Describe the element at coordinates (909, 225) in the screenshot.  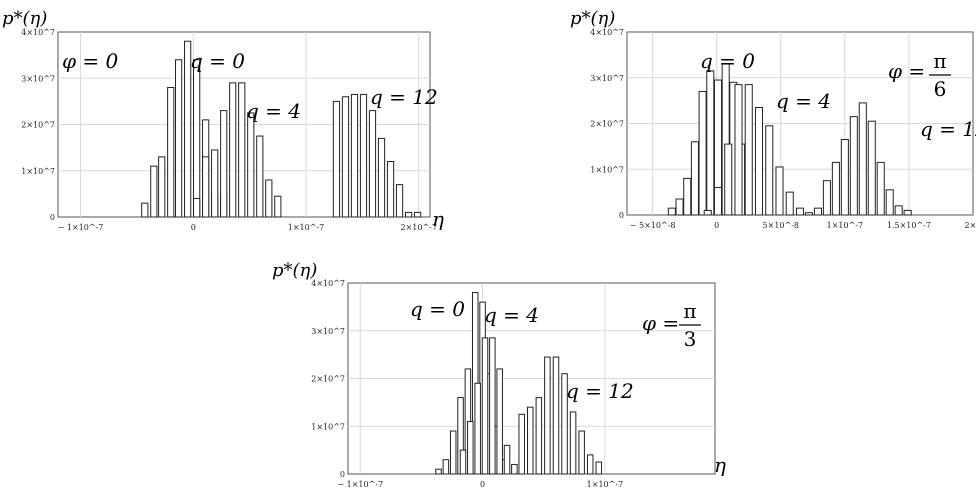
I see `x-tick-label: 1.5×10^-7` at that location.